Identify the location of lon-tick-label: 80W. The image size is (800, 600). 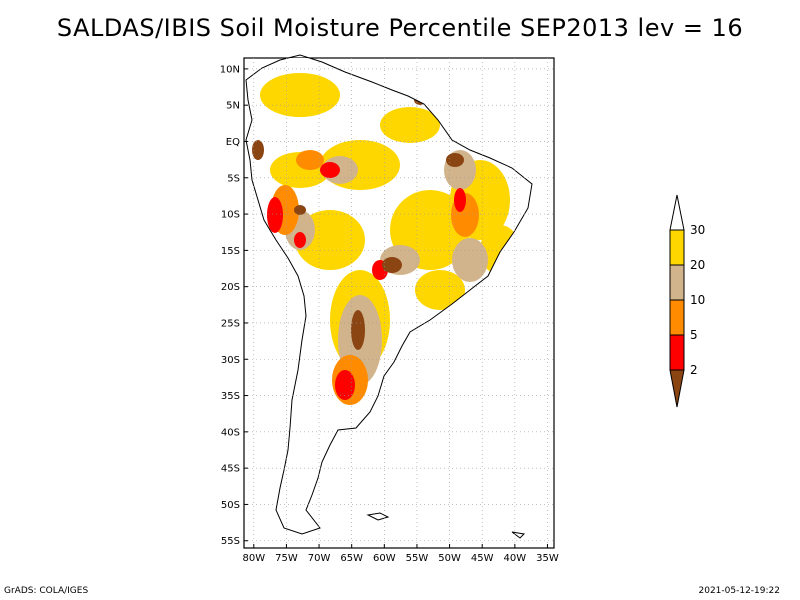
(253, 558).